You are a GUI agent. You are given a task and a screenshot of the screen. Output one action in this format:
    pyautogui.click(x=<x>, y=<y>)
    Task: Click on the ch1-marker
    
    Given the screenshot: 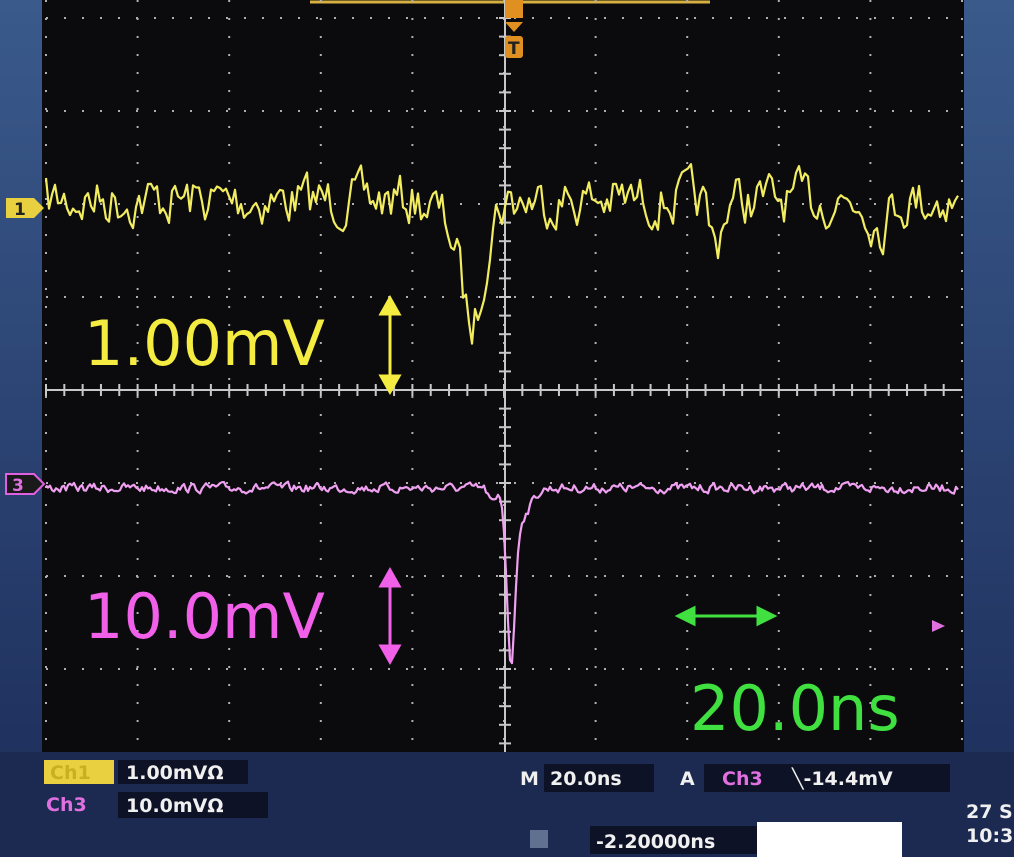 What is the action you would take?
    pyautogui.click(x=25, y=208)
    